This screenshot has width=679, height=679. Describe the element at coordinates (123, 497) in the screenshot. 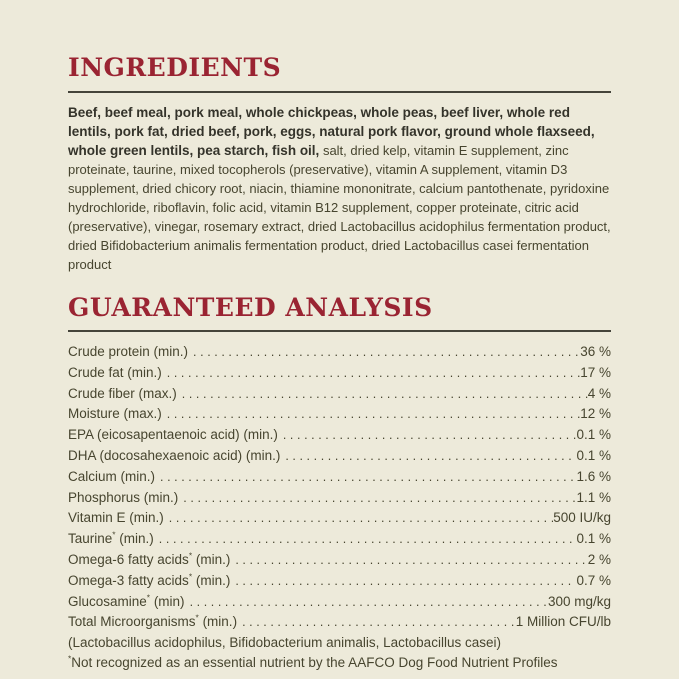

I see `analysis-row-label: Phosphorus (min.)` at that location.